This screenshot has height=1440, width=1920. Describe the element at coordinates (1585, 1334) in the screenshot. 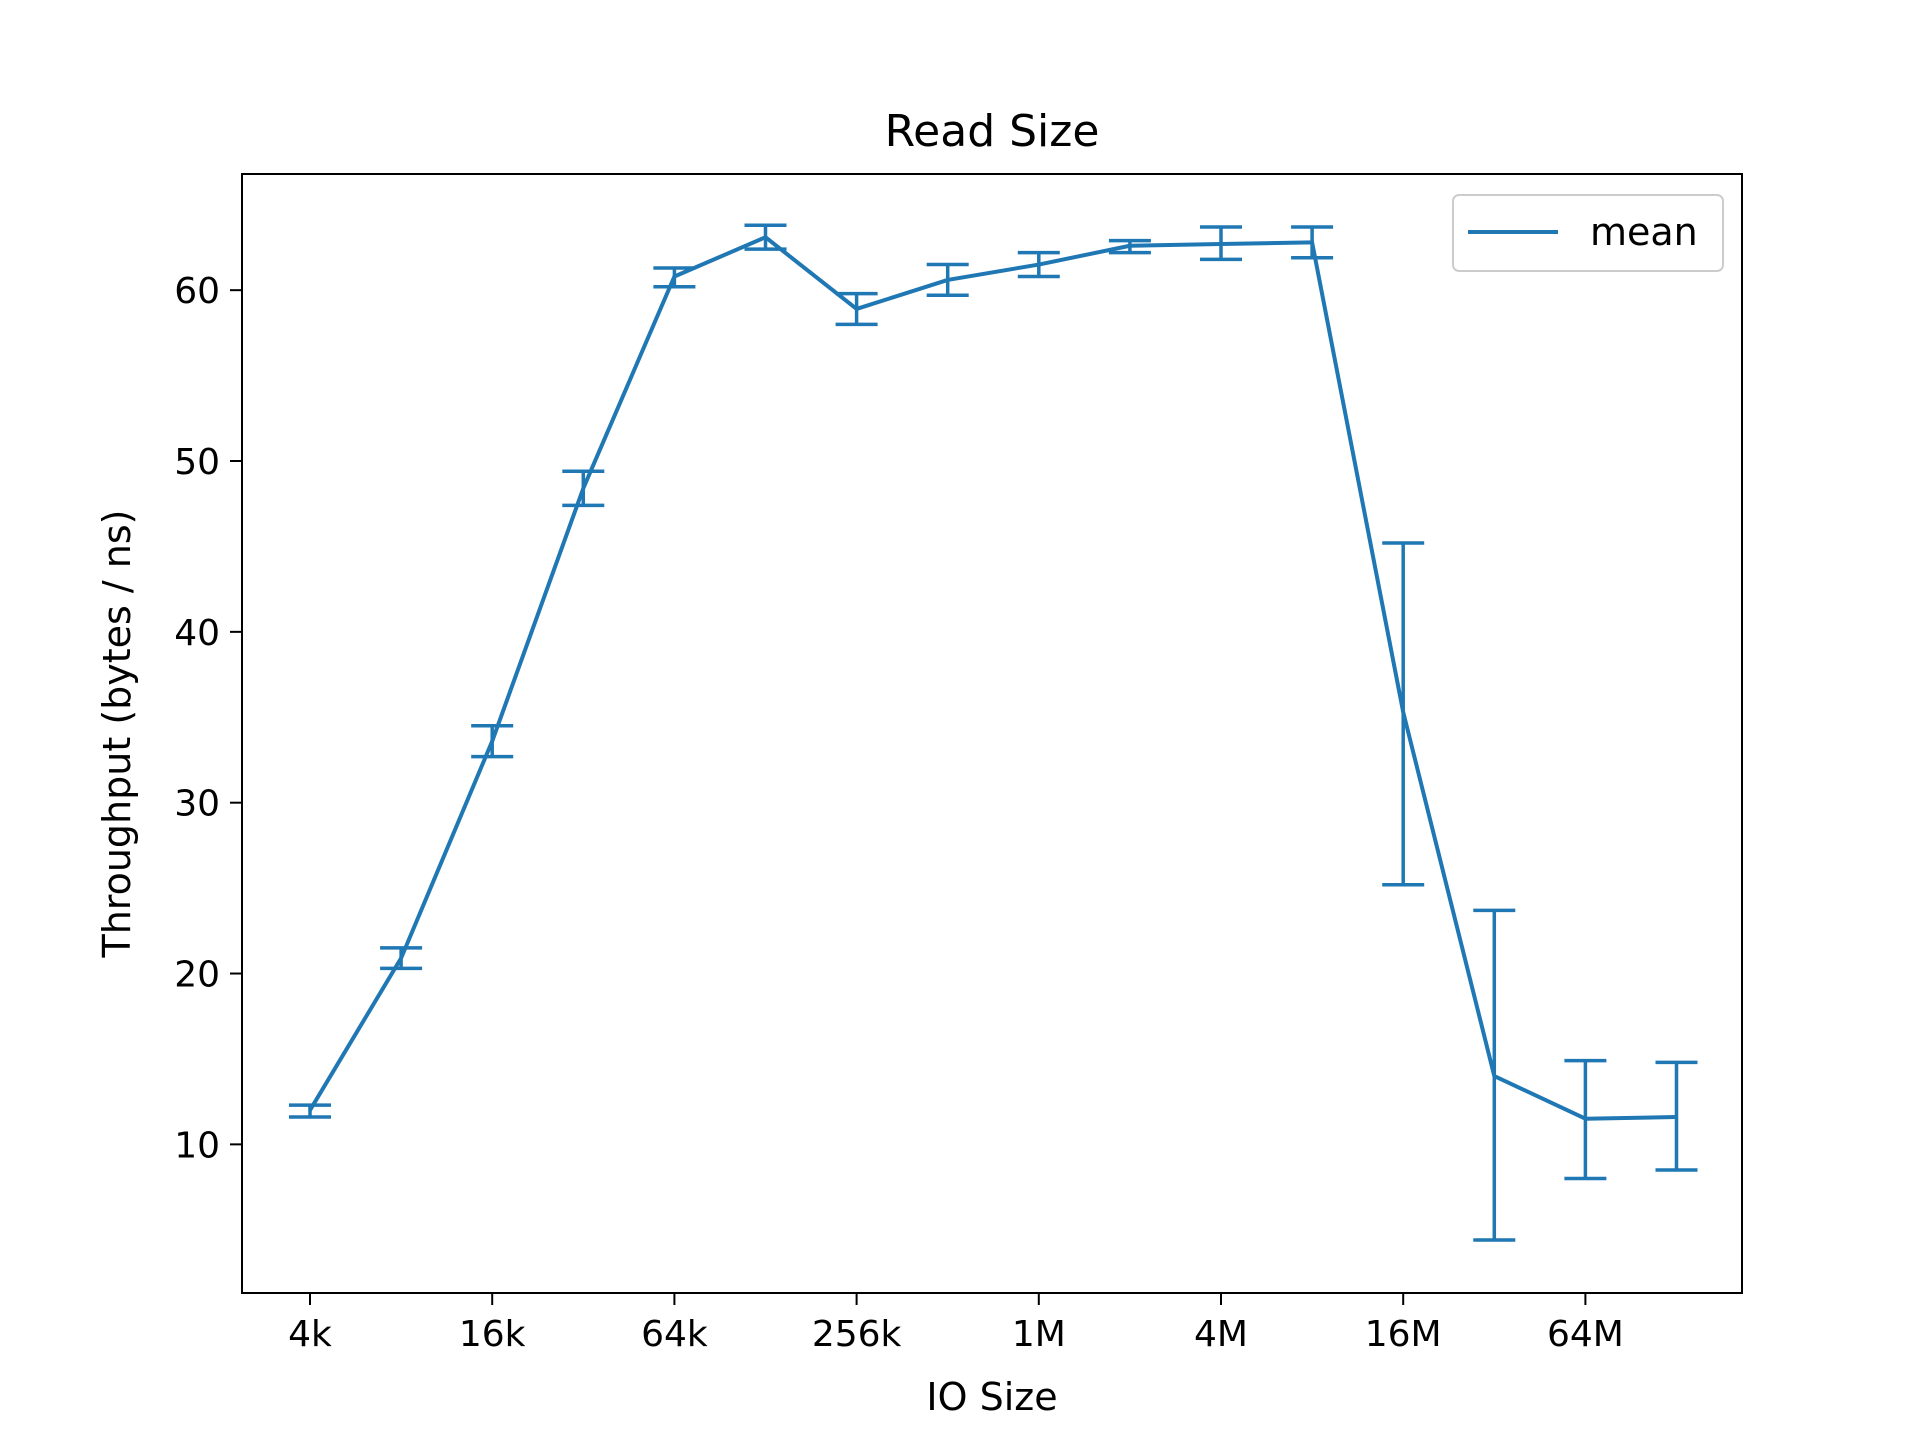

I see `x-tick-label: 64M` at that location.